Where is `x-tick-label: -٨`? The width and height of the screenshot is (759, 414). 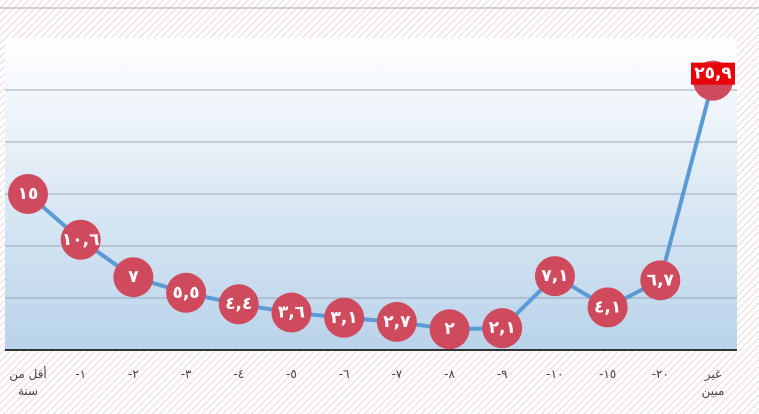
x-tick-label: -٨ is located at coordinates (449, 374).